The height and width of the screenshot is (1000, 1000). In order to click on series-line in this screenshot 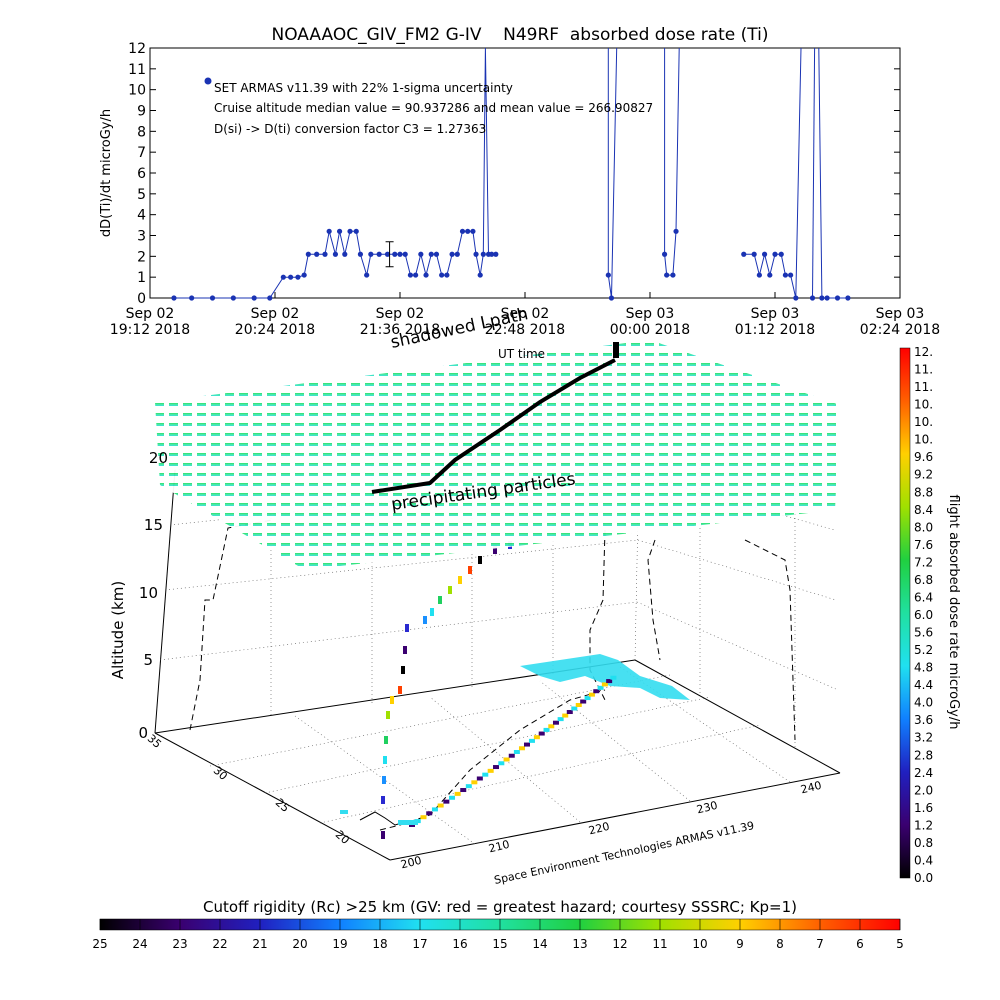, I will do `click(672, 161)`.